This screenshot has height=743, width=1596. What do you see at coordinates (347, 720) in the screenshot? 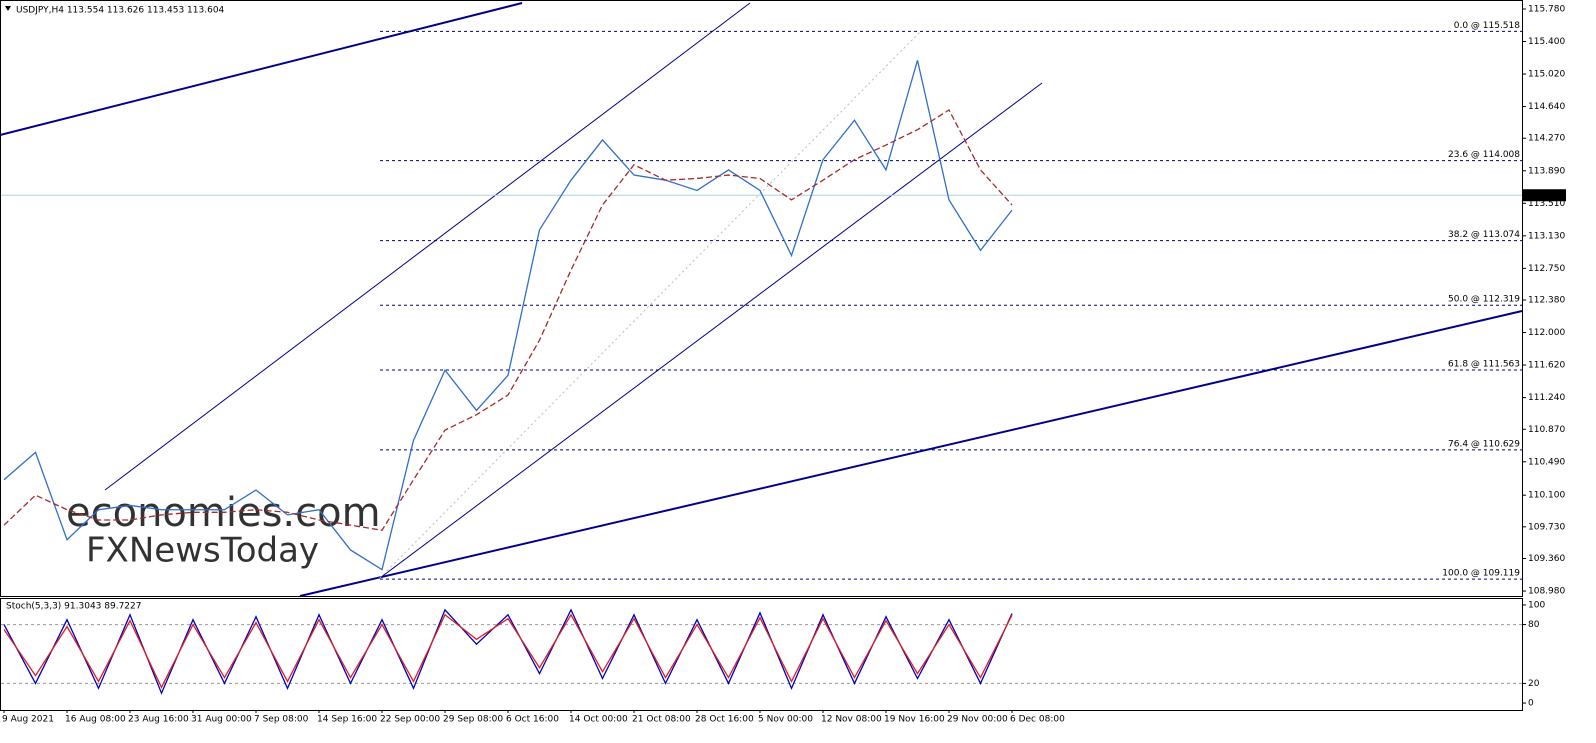
I see `x-tick-label: 14 Sep 16:00` at bounding box center [347, 720].